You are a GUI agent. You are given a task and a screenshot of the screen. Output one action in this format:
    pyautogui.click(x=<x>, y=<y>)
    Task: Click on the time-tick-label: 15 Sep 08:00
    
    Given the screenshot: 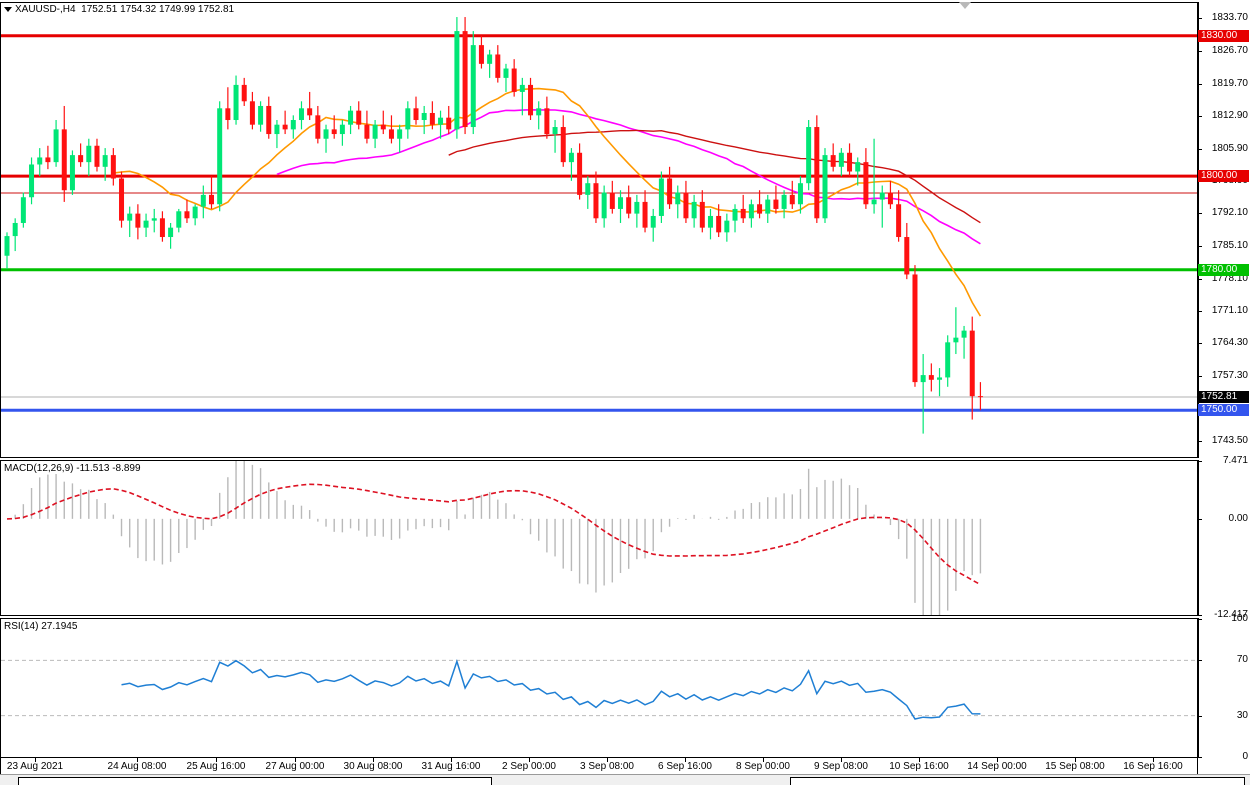 What is the action you would take?
    pyautogui.click(x=1075, y=766)
    